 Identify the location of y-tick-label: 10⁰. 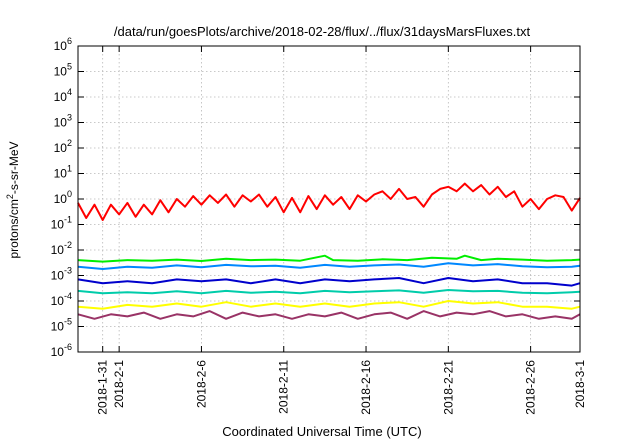
(63, 197).